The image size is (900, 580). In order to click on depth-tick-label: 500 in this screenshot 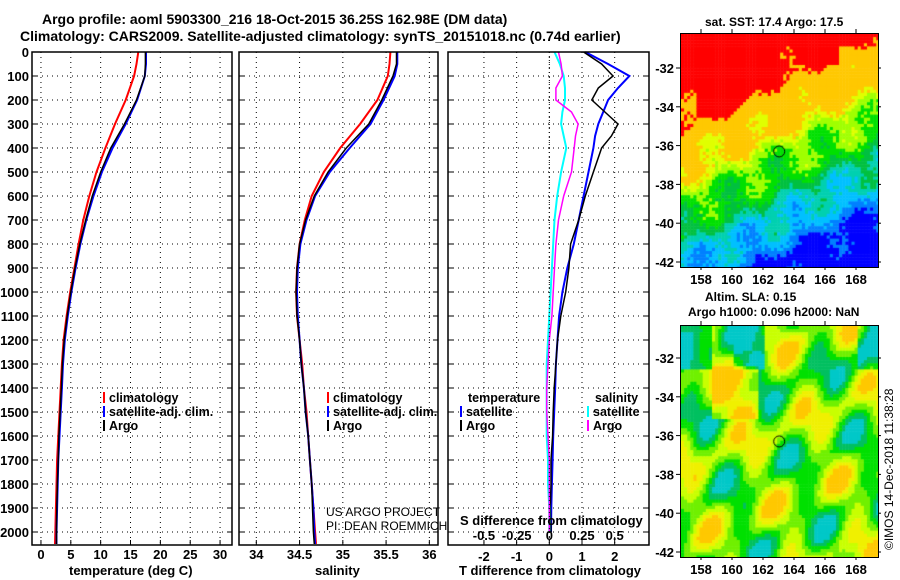, I will do `click(18, 172)`.